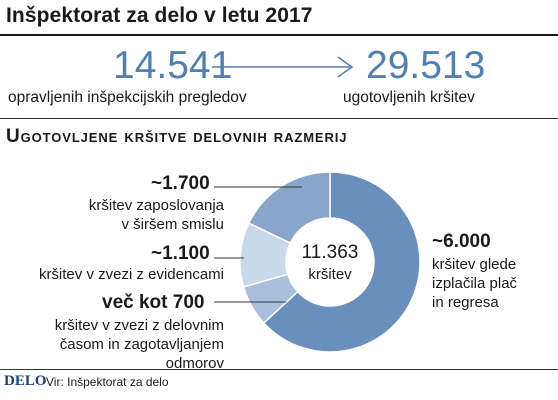 The height and width of the screenshot is (400, 558). What do you see at coordinates (180, 183) in the screenshot?
I see `employment-value: ~1.700` at bounding box center [180, 183].